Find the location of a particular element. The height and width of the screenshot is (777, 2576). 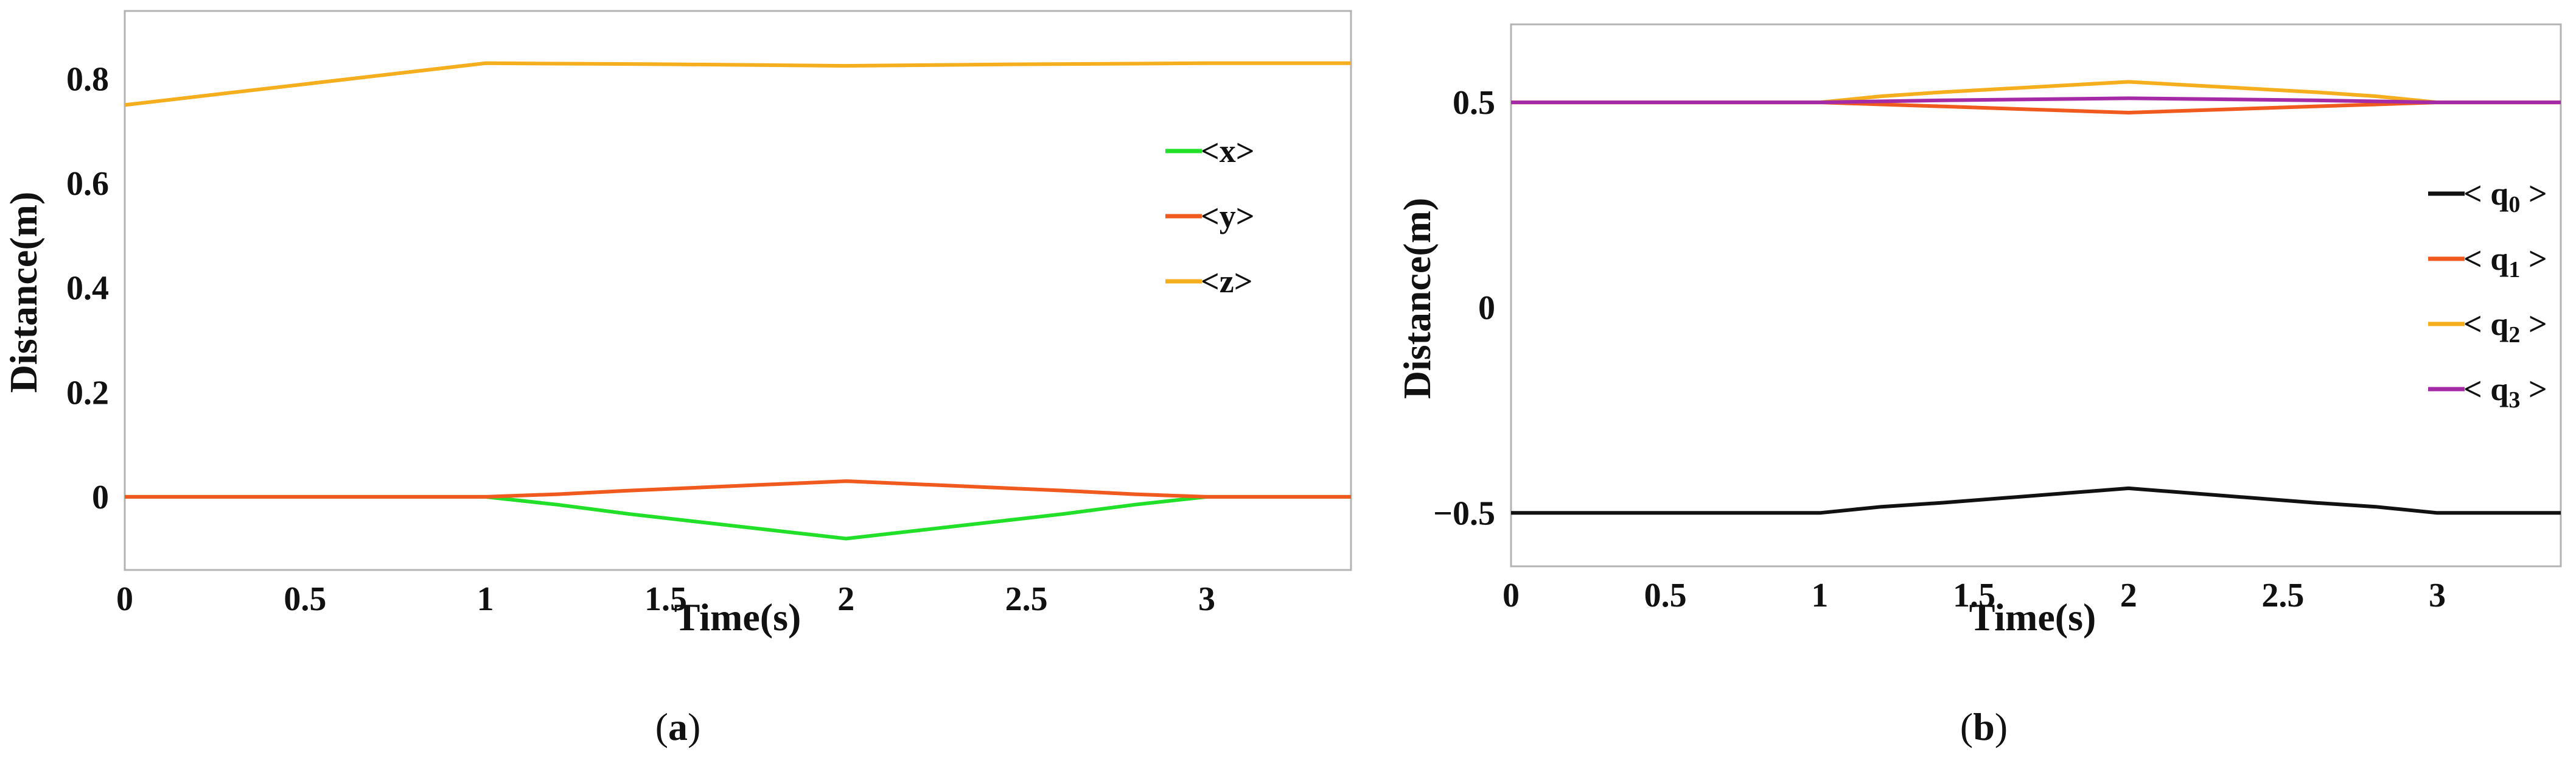

chart-a-xtick-label: 0.5 is located at coordinates (305, 599).